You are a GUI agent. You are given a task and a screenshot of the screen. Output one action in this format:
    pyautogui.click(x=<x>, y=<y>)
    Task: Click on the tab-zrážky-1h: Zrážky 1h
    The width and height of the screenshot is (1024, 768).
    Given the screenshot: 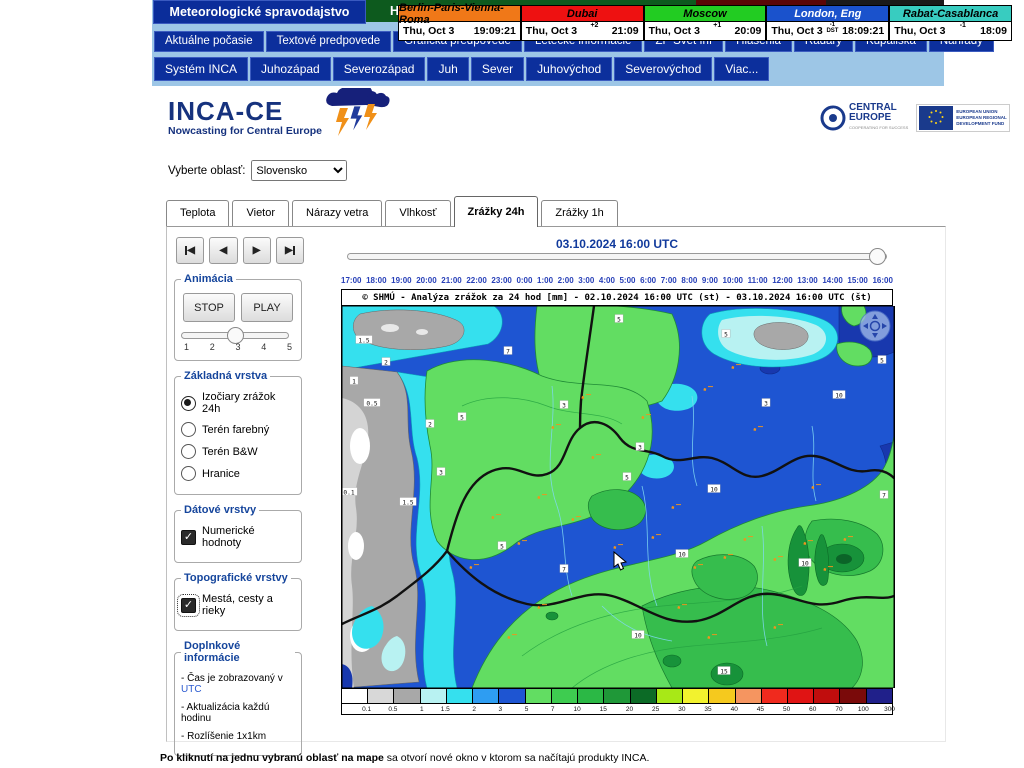 What is the action you would take?
    pyautogui.click(x=579, y=213)
    